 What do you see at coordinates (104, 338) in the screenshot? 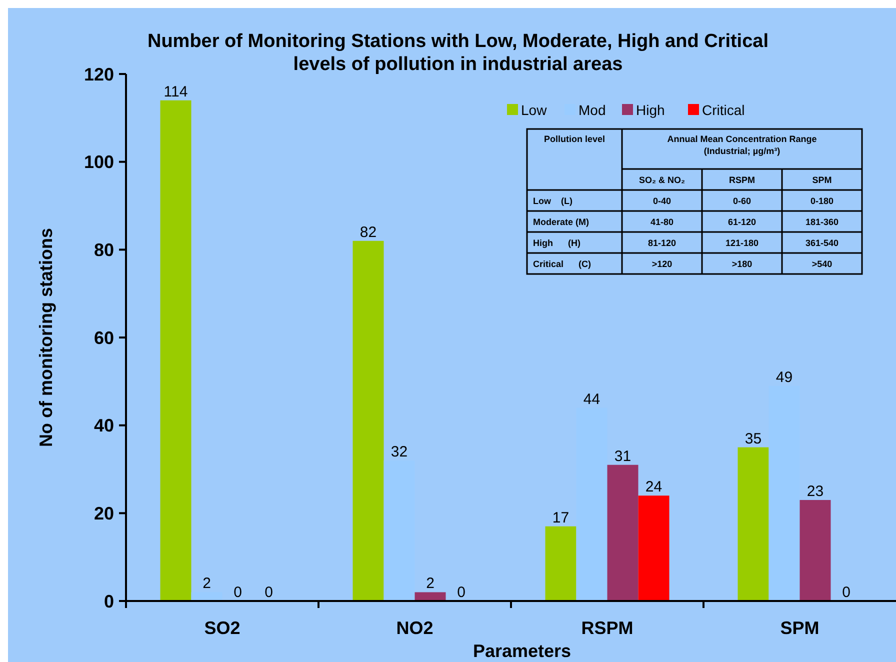
I see `y-tick-label: 60` at bounding box center [104, 338].